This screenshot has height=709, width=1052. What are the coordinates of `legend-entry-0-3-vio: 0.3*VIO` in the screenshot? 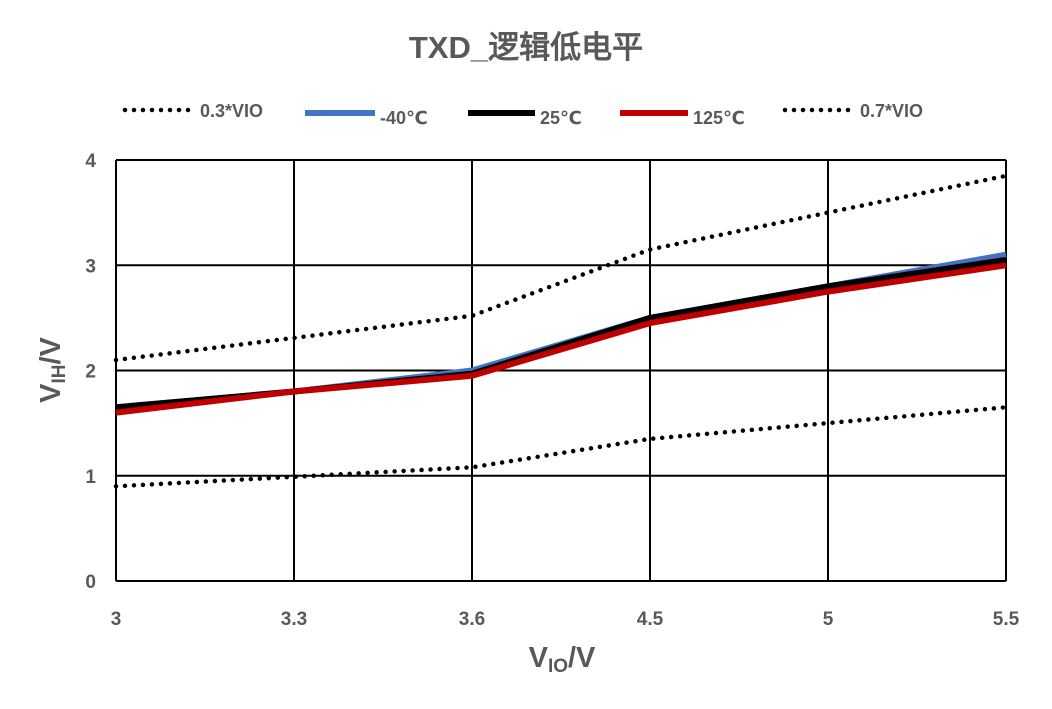 It's located at (192, 111).